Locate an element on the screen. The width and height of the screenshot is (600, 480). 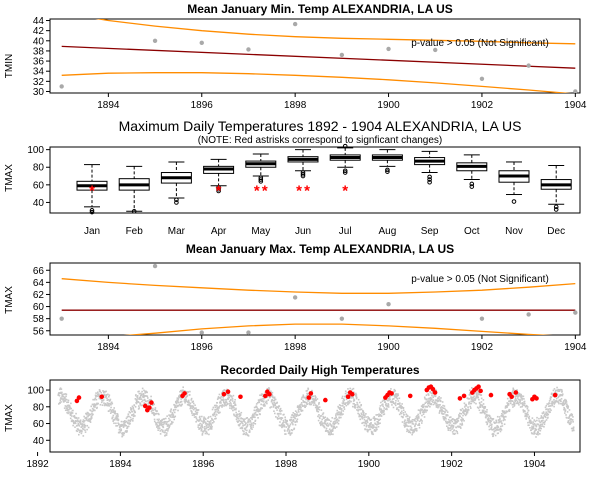
panel3-x-tick-label: 1894 is located at coordinates (108, 347).